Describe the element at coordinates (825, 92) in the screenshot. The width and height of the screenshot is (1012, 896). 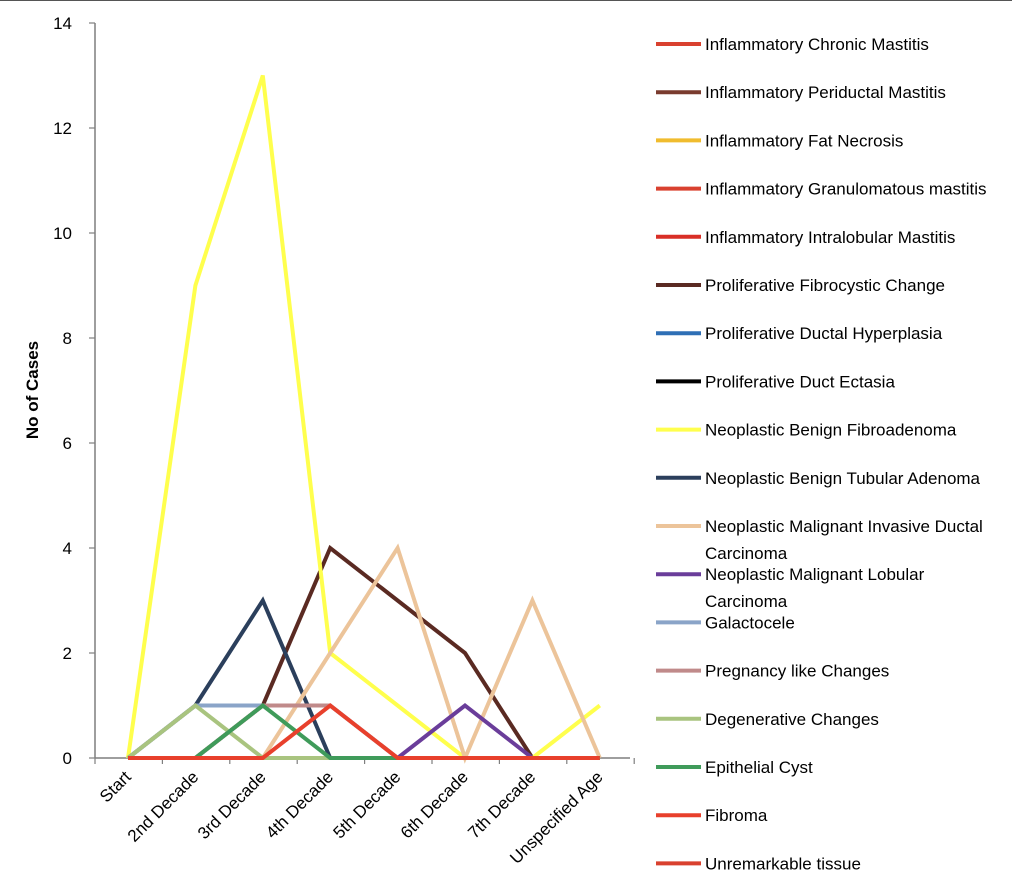
I see `legend-label: Inflammatory Periductal Mastitis` at that location.